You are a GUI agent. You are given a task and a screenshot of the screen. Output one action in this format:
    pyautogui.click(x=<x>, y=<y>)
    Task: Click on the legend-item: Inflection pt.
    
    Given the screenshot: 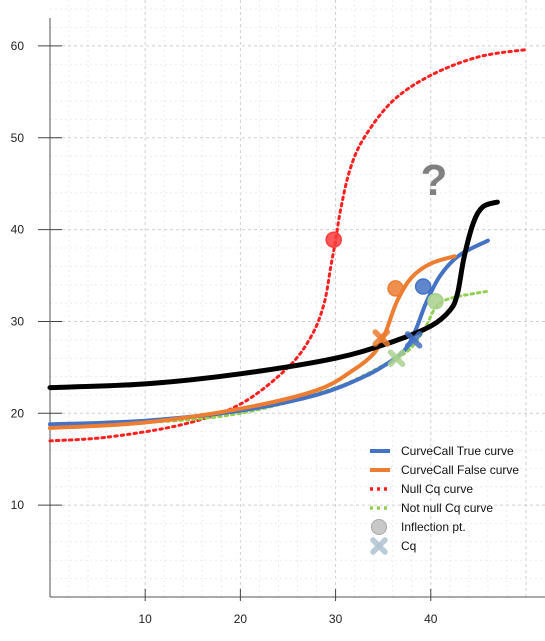 What is the action you would take?
    pyautogui.click(x=418, y=527)
    